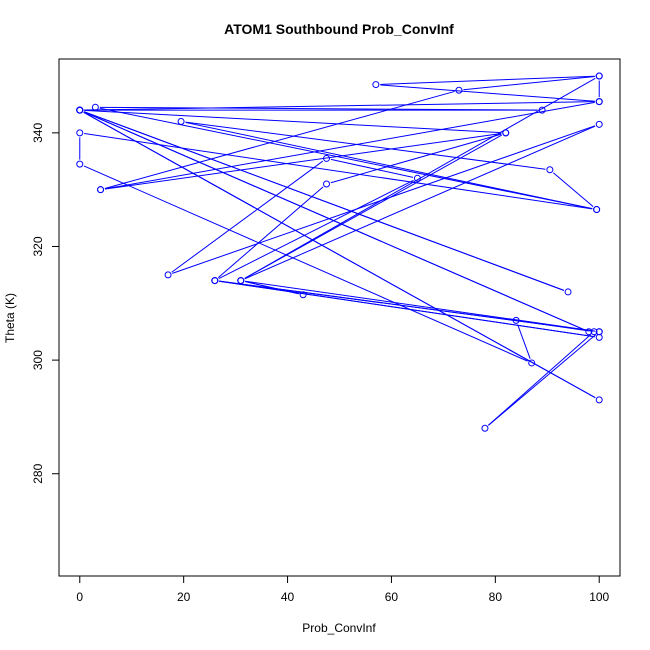 This screenshot has height=650, width=650. Describe the element at coordinates (288, 597) in the screenshot. I see `x-tick-label: 40` at that location.